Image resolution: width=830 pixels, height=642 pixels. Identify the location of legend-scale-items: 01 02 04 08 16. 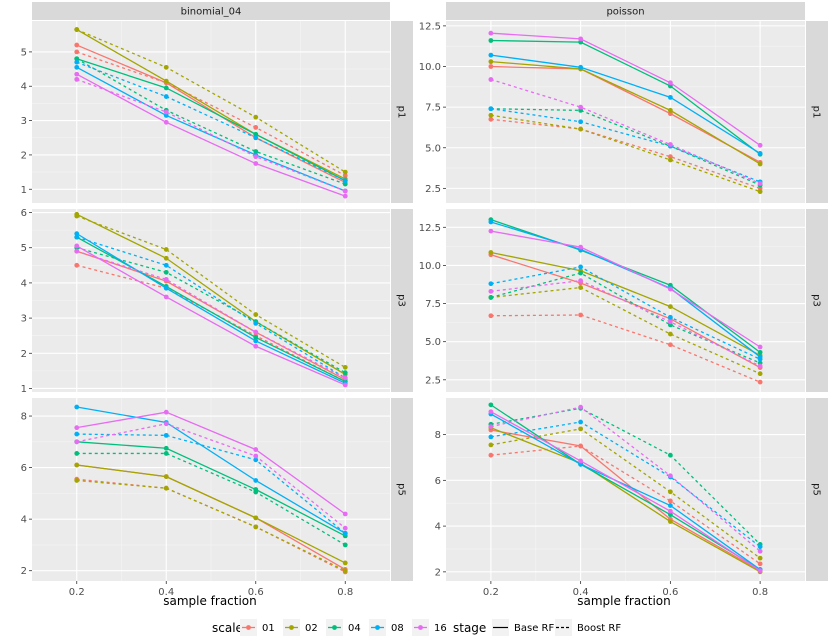
(343, 627).